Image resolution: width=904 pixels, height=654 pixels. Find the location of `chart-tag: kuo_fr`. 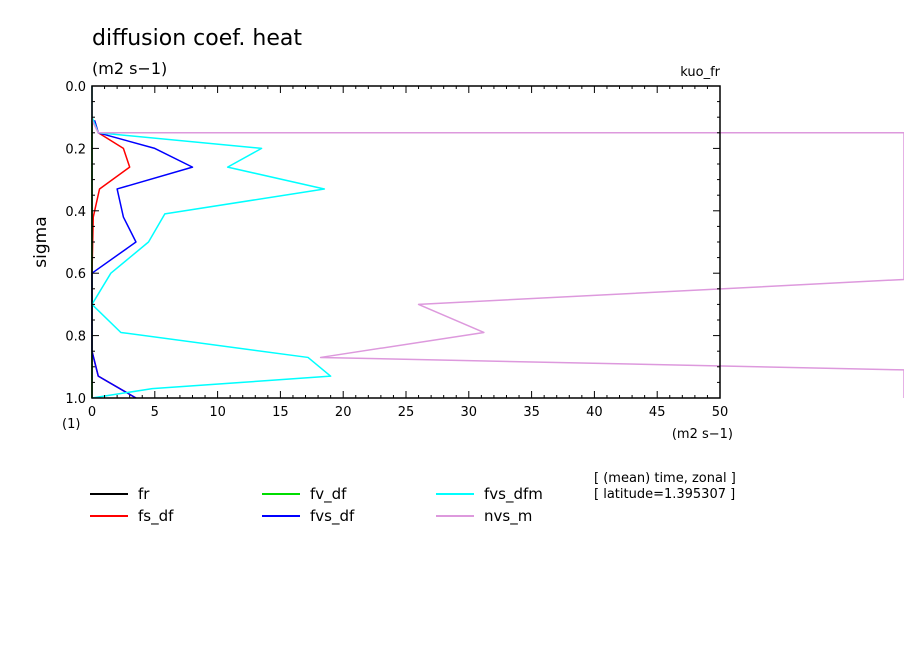

chart-tag: kuo_fr is located at coordinates (700, 72).